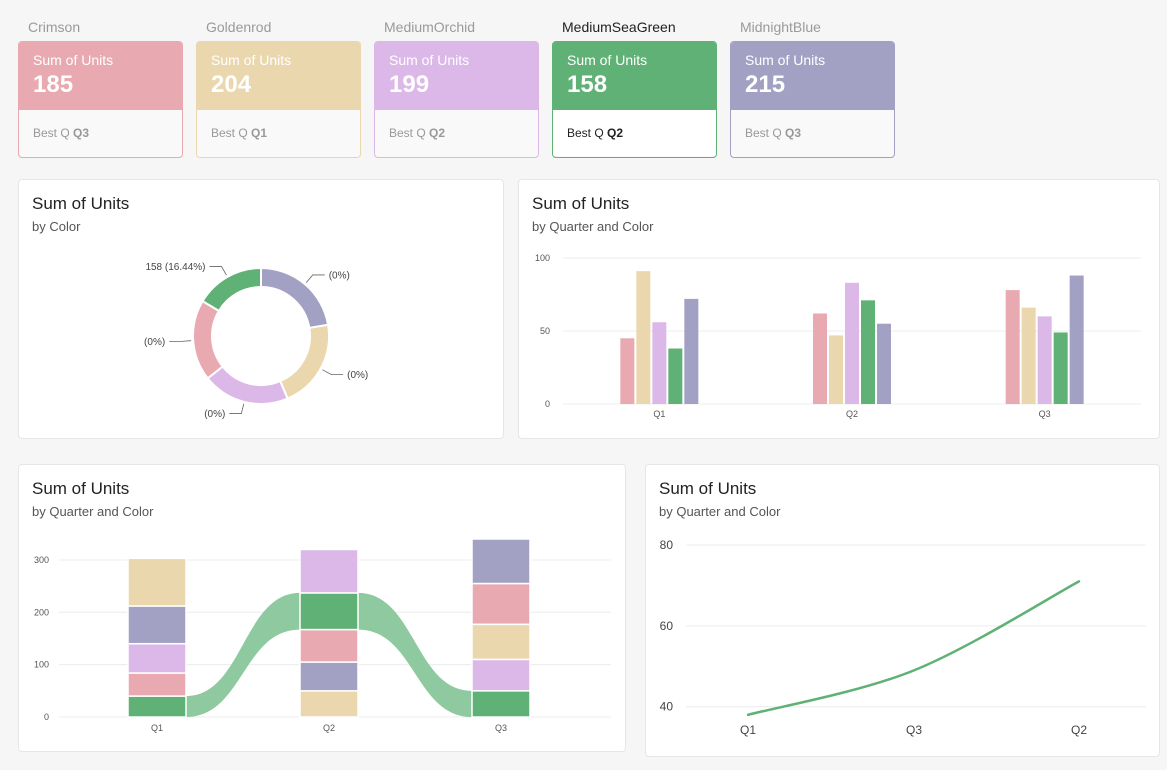 The width and height of the screenshot is (1167, 770). What do you see at coordinates (329, 676) in the screenshot?
I see `stacked-segment-midnightblue-q2` at bounding box center [329, 676].